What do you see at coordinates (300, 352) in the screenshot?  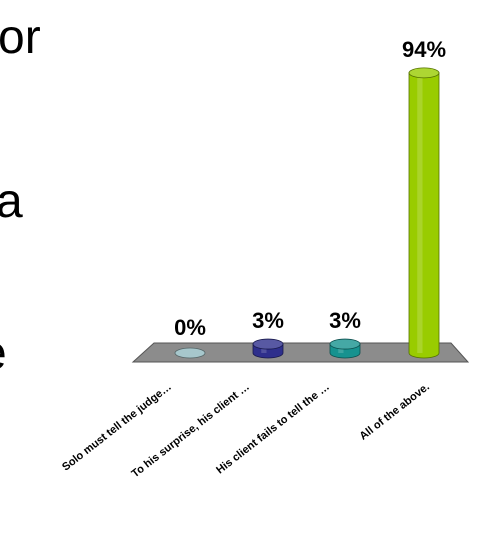 I see `chart-floor` at bounding box center [300, 352].